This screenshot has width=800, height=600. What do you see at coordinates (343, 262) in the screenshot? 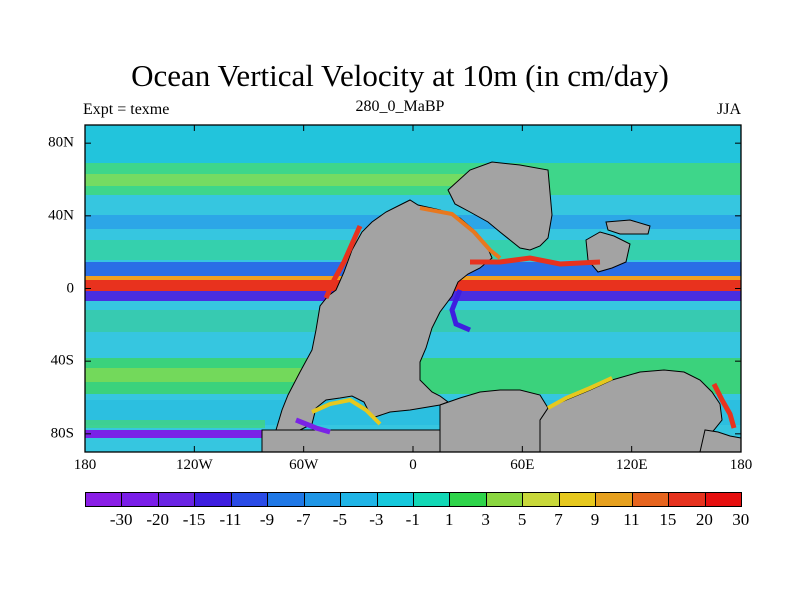
I see `upwelling-west-coast` at bounding box center [343, 262].